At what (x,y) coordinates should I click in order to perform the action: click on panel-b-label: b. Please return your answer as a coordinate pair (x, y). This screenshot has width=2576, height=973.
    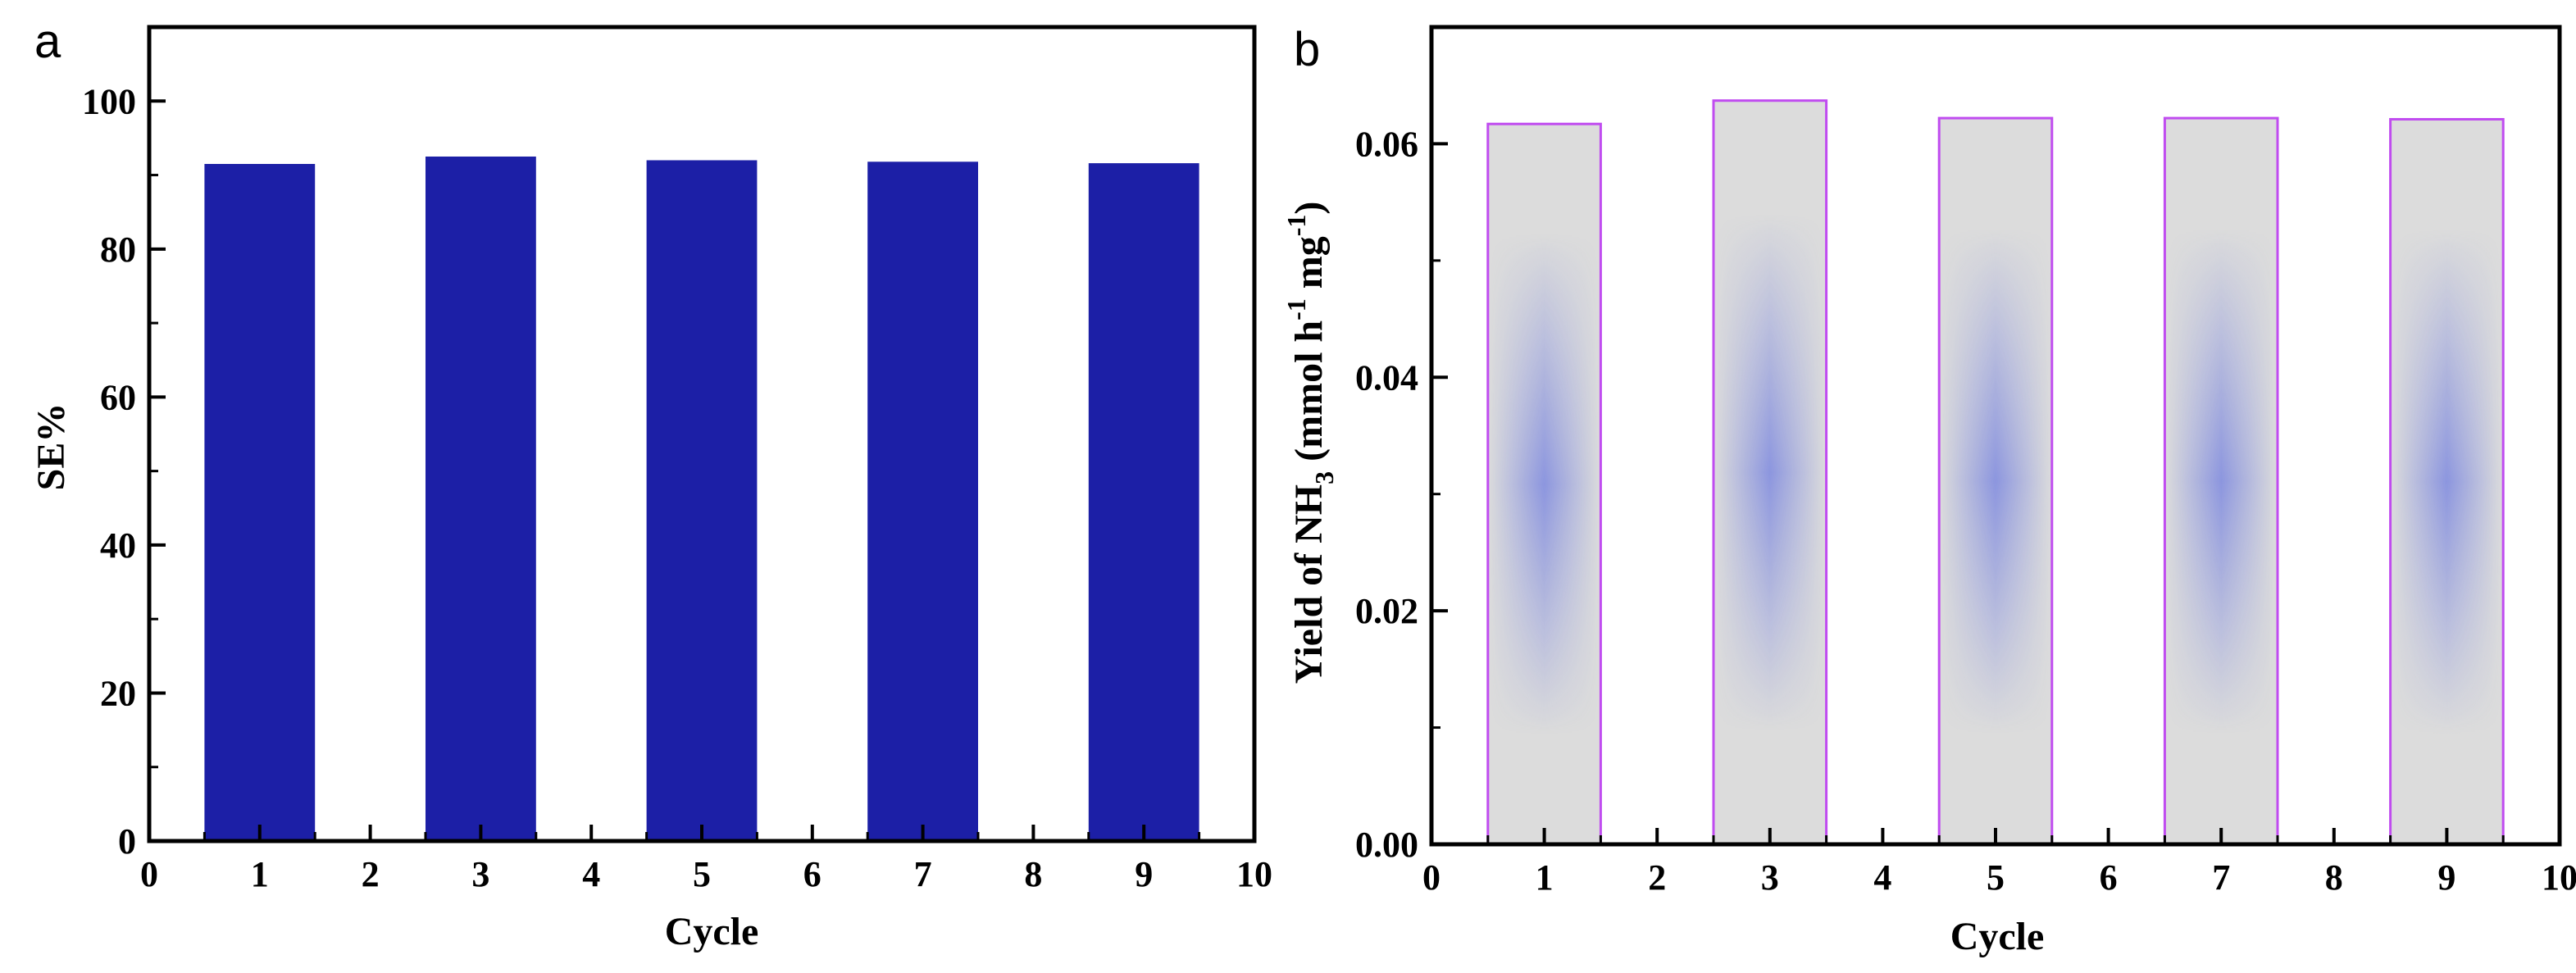
    Looking at the image, I should click on (1307, 49).